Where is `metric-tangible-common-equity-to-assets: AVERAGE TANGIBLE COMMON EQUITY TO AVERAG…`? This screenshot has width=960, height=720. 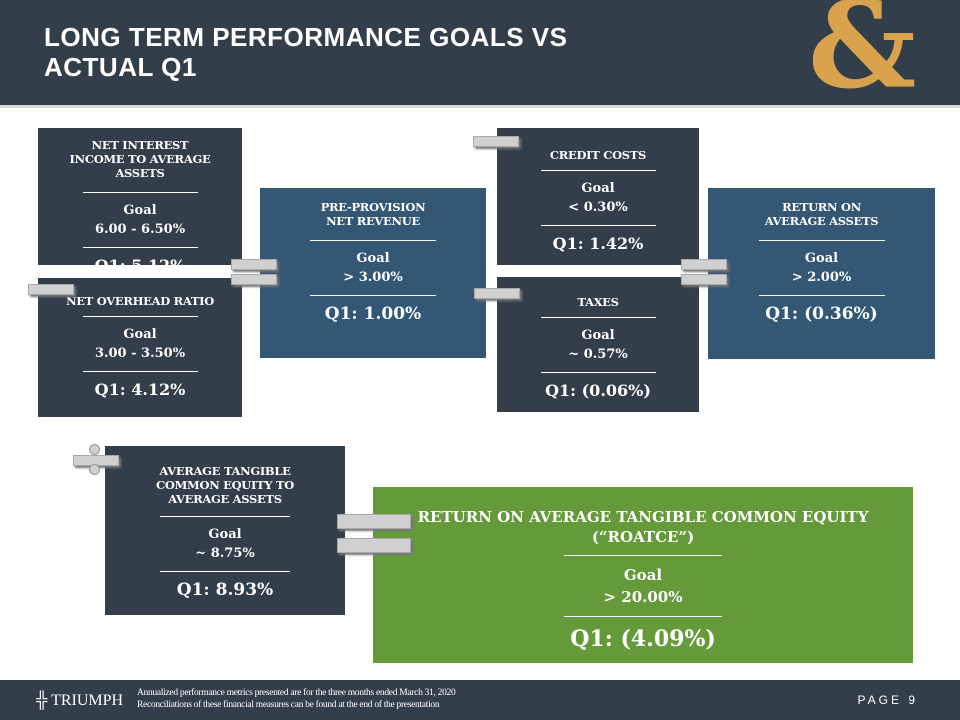 metric-tangible-common-equity-to-assets: AVERAGE TANGIBLE COMMON EQUITY TO AVERAG… is located at coordinates (225, 530).